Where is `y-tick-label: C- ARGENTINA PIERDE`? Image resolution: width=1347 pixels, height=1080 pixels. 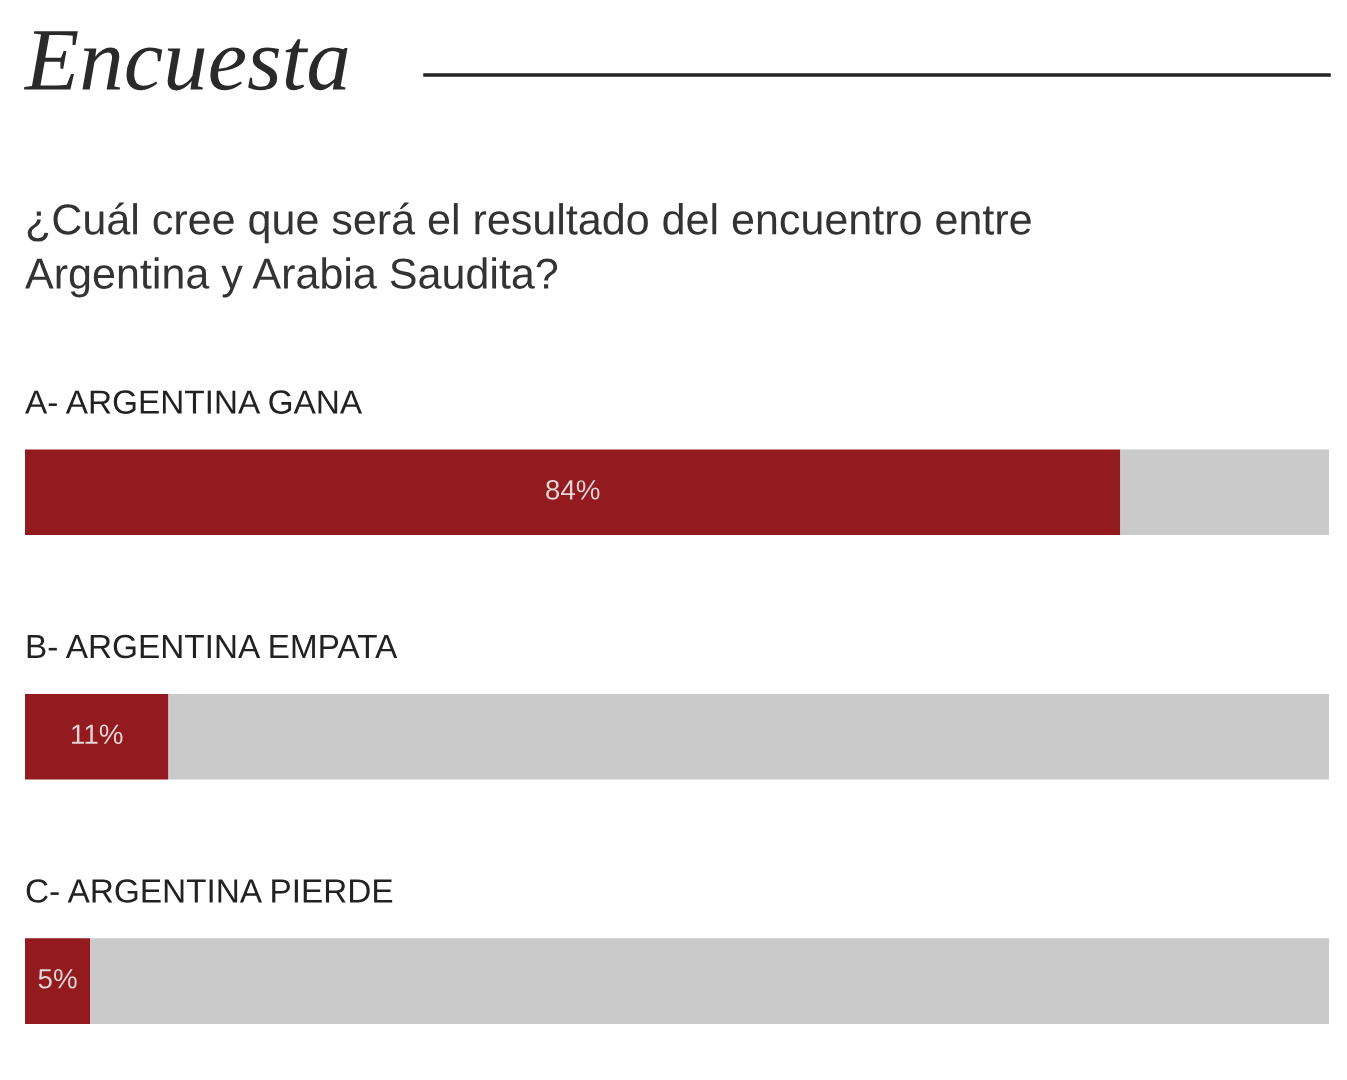
y-tick-label: C- ARGENTINA PIERDE is located at coordinates (209, 891).